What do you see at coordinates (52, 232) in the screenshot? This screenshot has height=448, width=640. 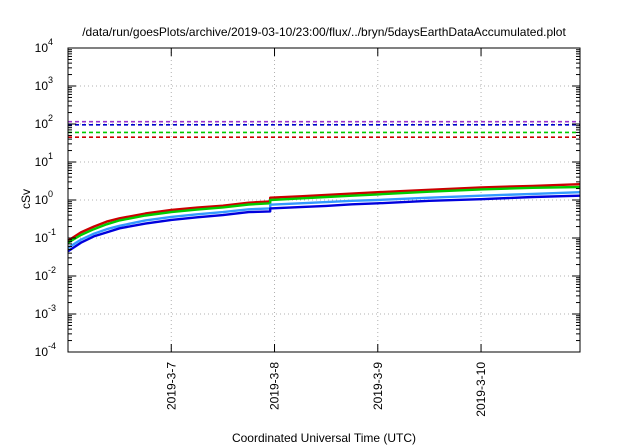 I see `y-tick-exponent: -1` at bounding box center [52, 232].